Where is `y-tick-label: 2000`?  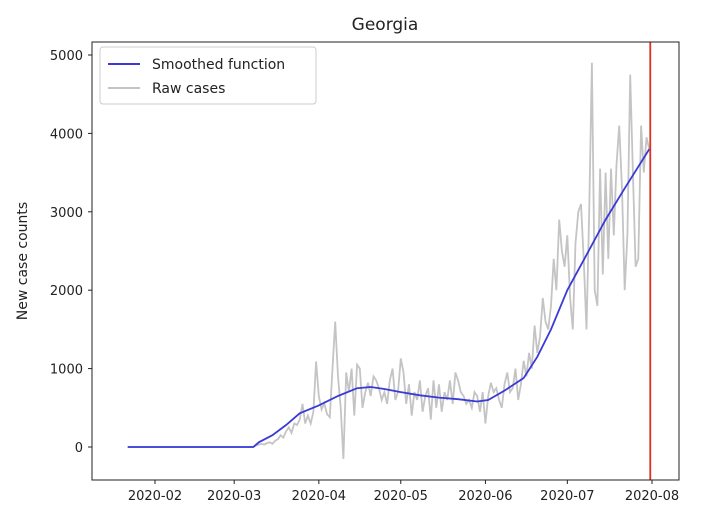
y-tick-label: 2000 is located at coordinates (66, 291).